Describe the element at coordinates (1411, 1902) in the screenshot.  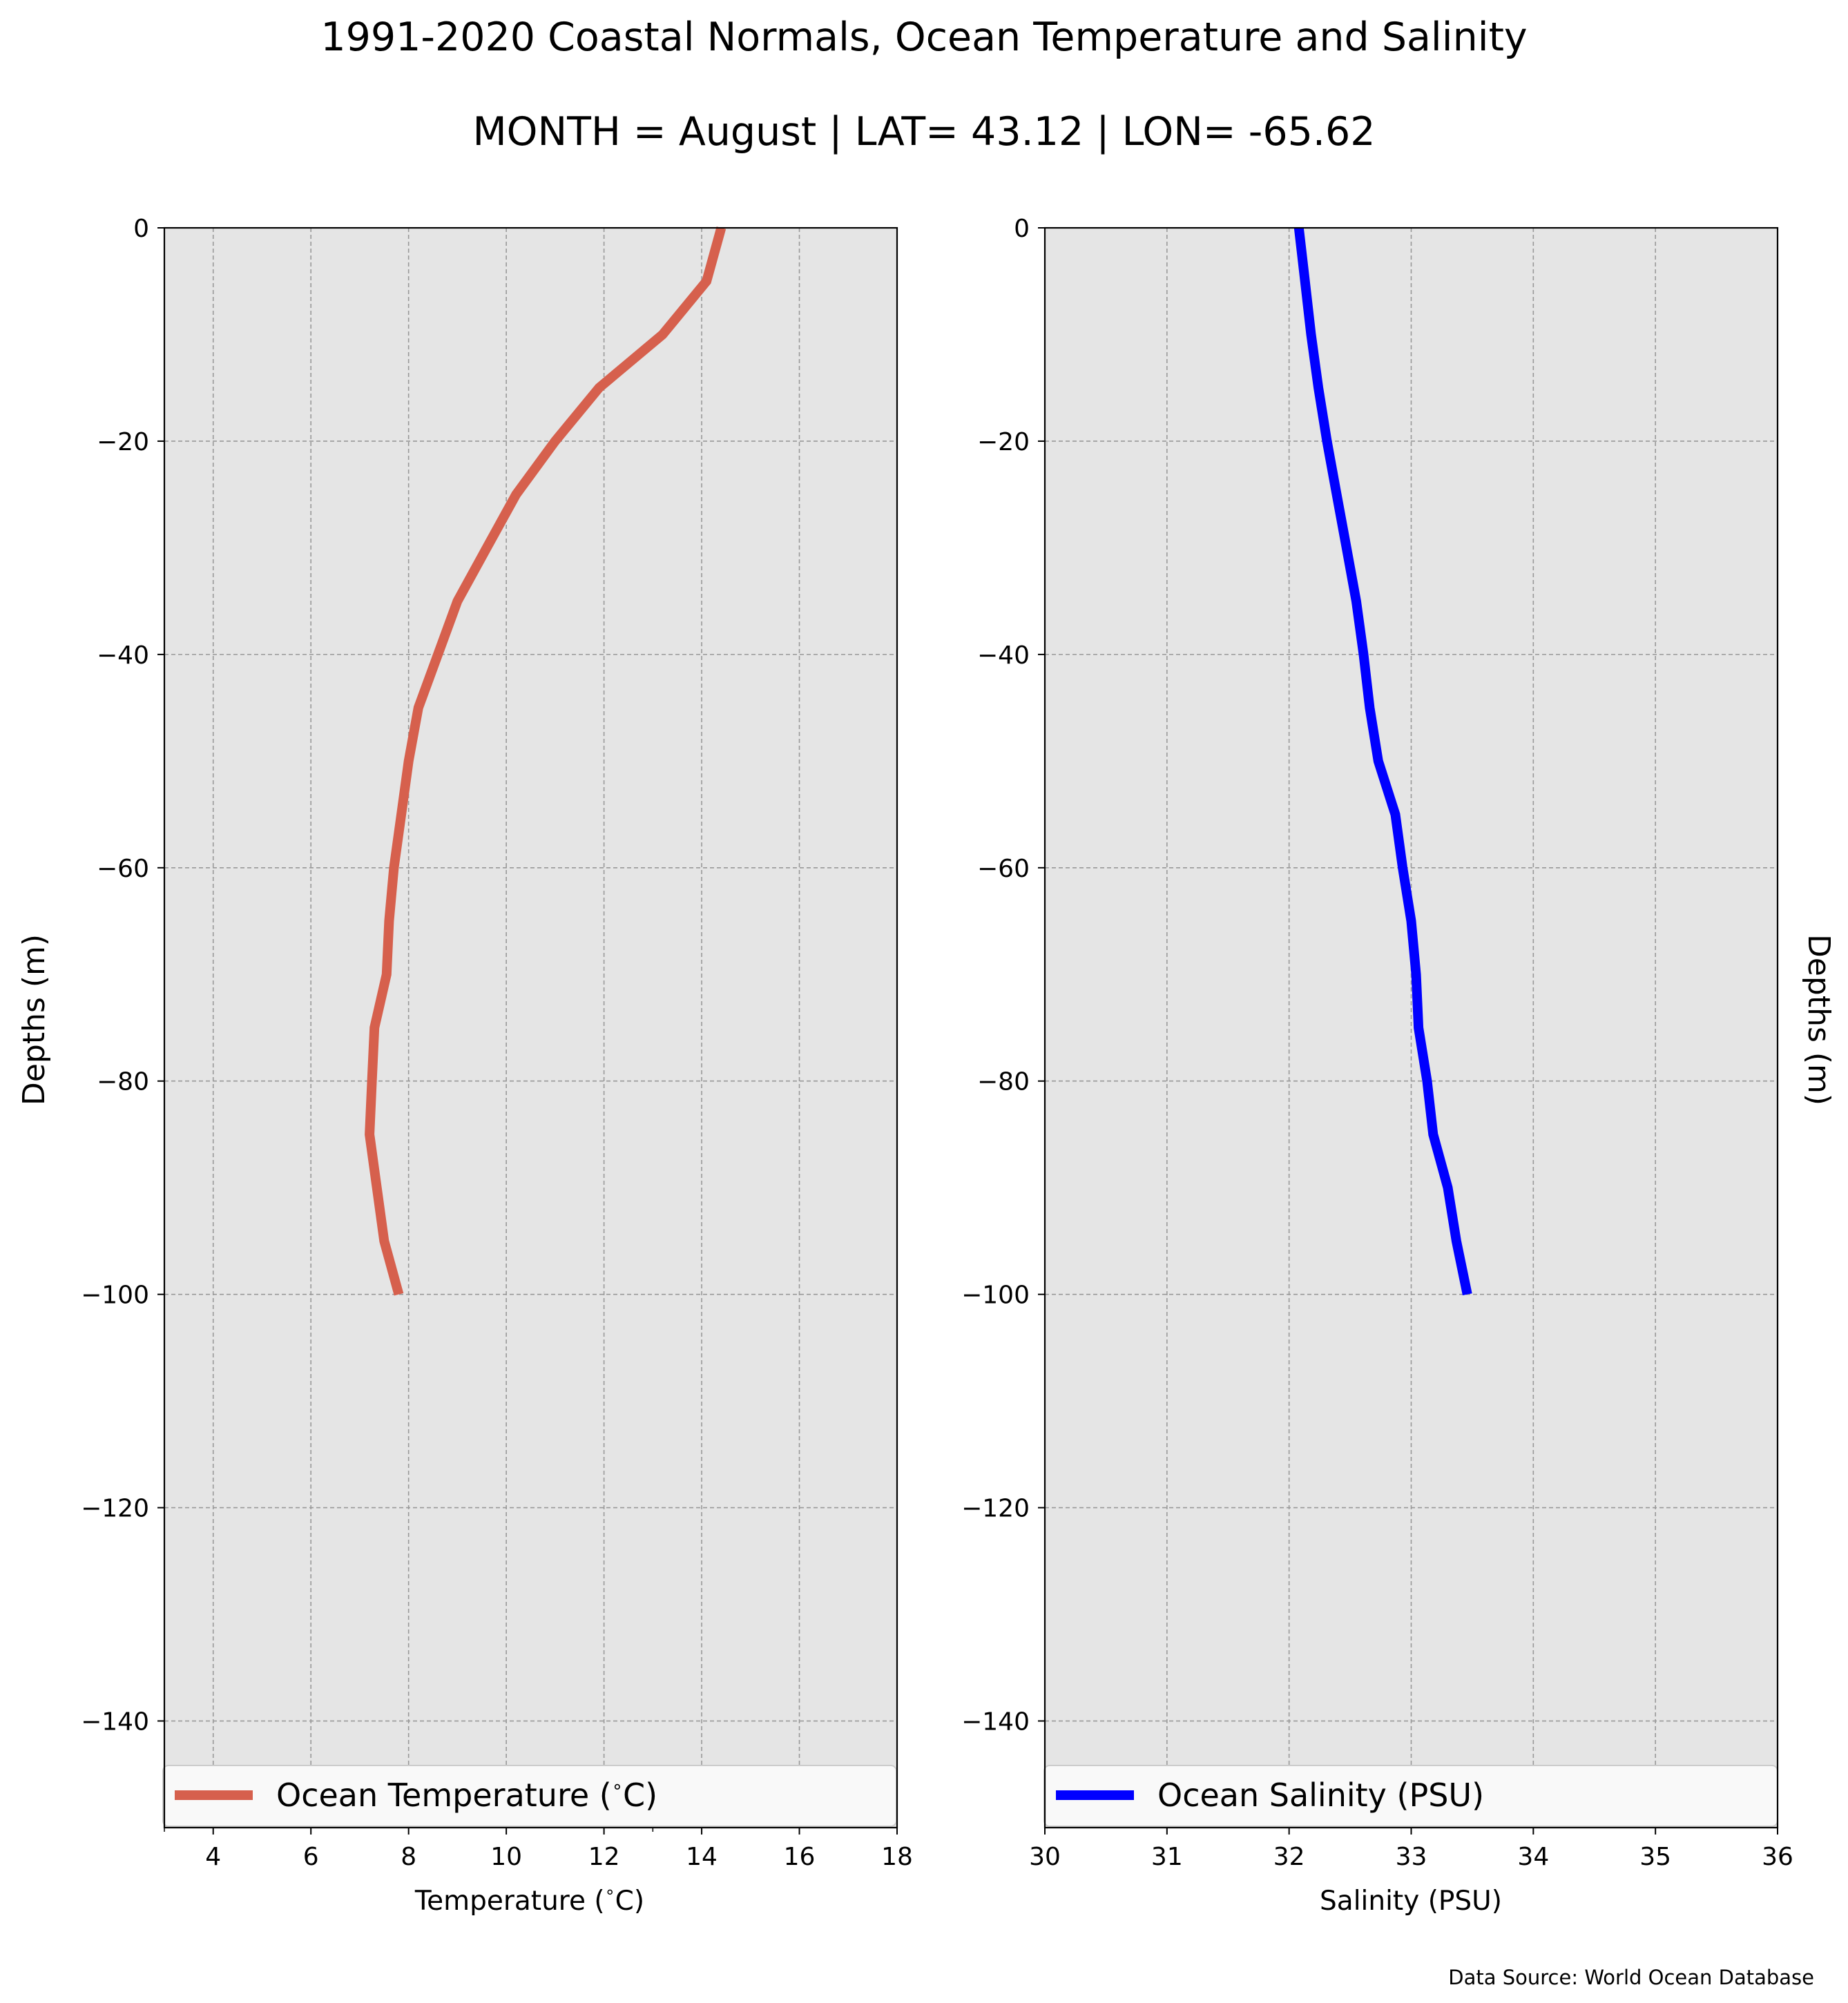
I see `salinity-x-axis-label: Salinity (PSU)` at that location.